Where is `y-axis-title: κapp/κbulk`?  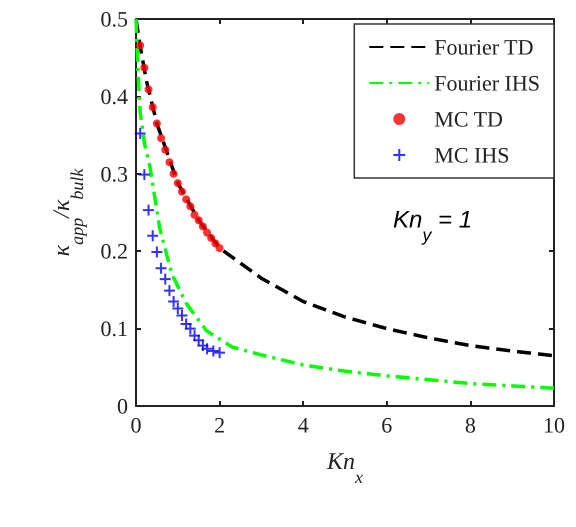 y-axis-title: κapp/κbulk is located at coordinates (68, 212).